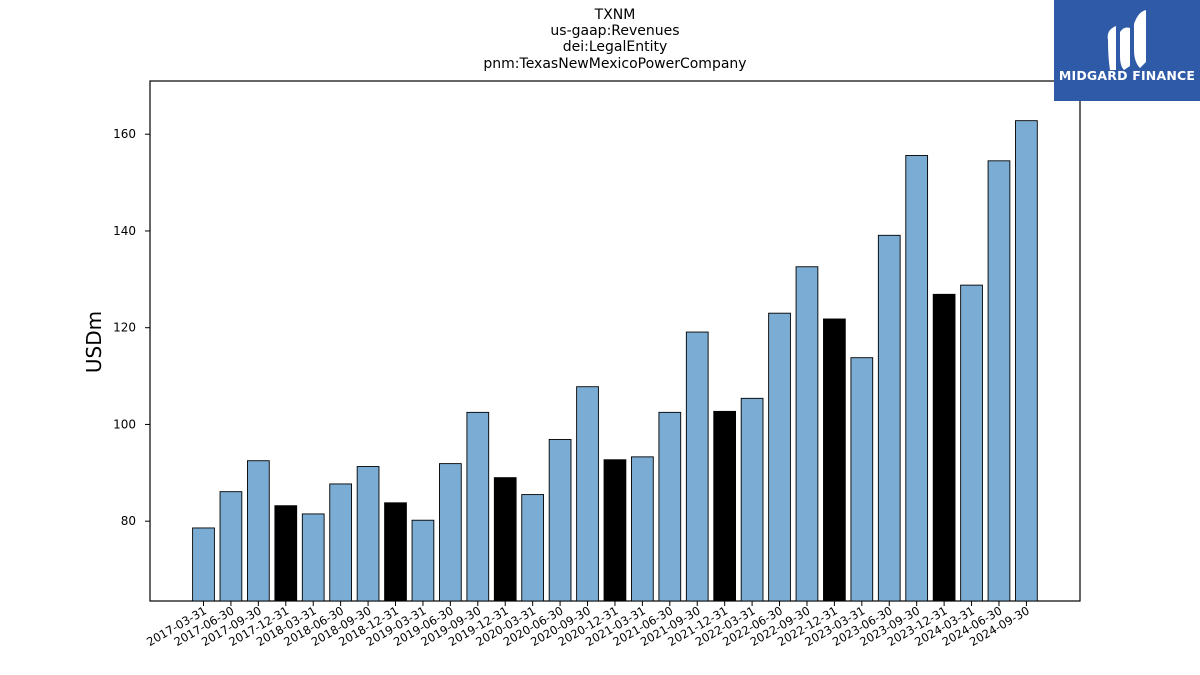  Describe the element at coordinates (1127, 75) in the screenshot. I see `logo-text: MIDGARD FINANCE` at that location.